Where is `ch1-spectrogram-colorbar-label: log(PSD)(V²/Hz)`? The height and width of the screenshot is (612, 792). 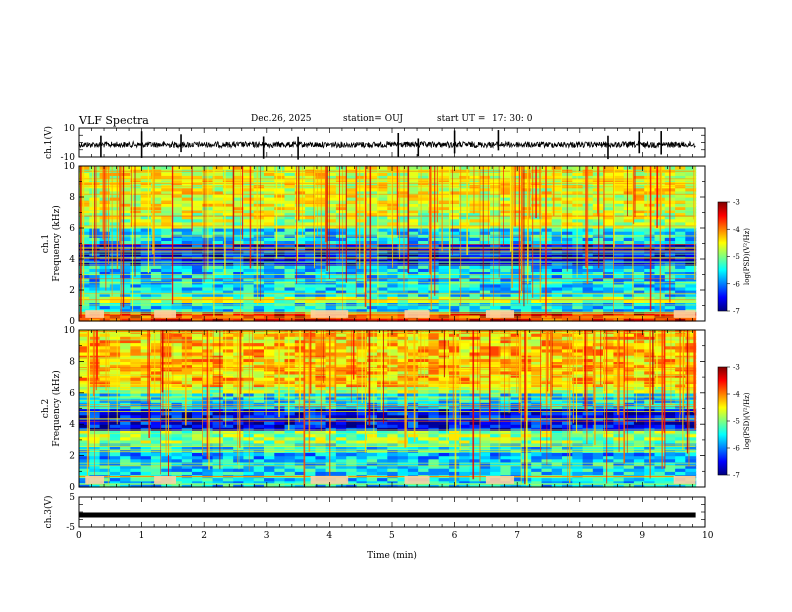
ch1-spectrogram-colorbar-label: log(PSD)(V²/Hz) is located at coordinates (747, 256).